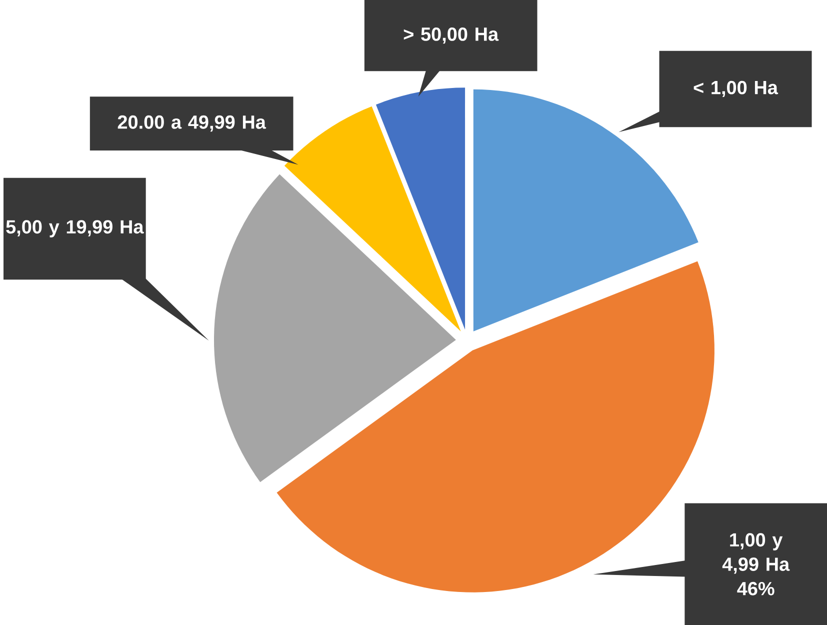  What do you see at coordinates (756, 553) in the screenshot?
I see `slice-label: 1,00 y 4,99 Ha` at bounding box center [756, 553].